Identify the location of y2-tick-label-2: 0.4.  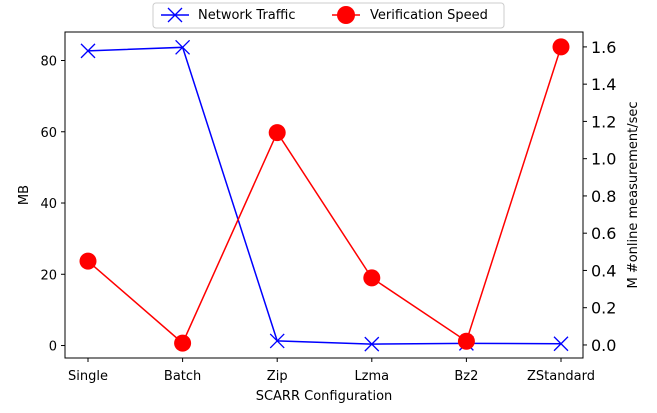
(603, 270).